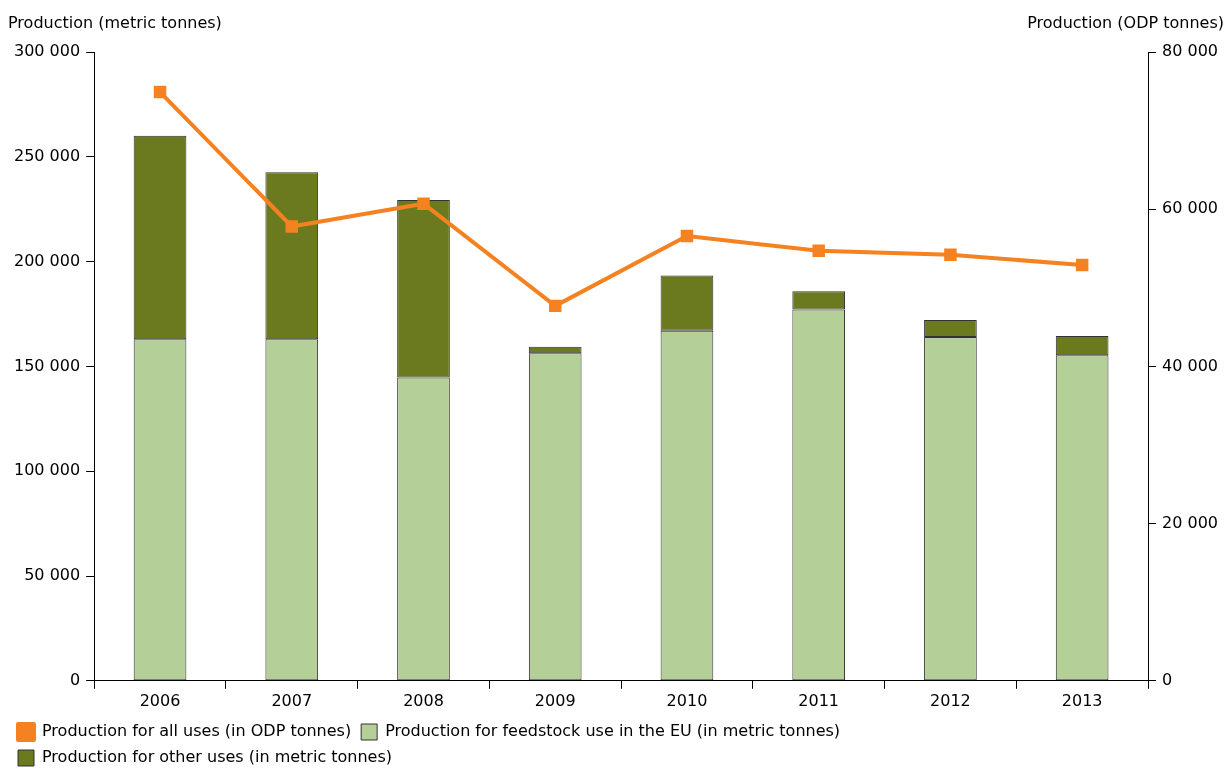  Describe the element at coordinates (47, 51) in the screenshot. I see `y-tick-label: 300 000` at that location.